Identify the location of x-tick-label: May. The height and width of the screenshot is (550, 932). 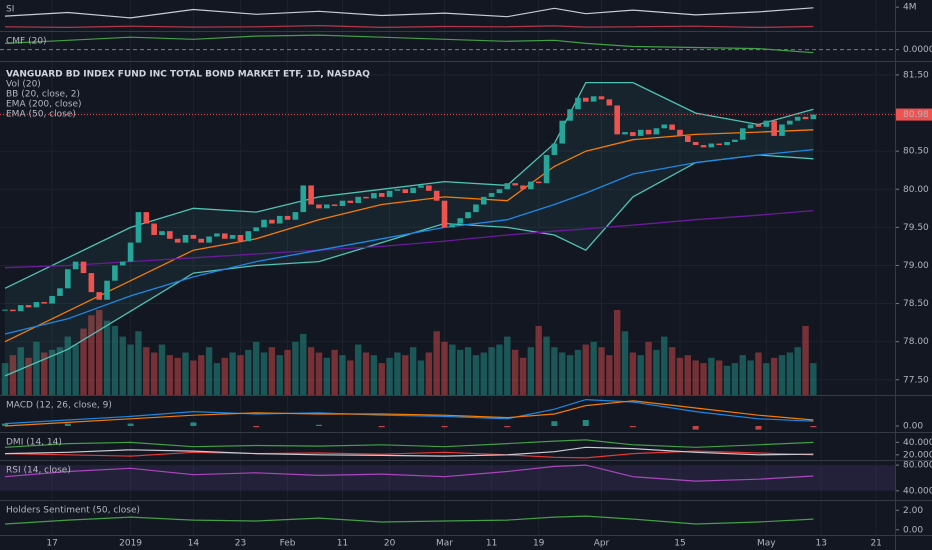
(766, 544).